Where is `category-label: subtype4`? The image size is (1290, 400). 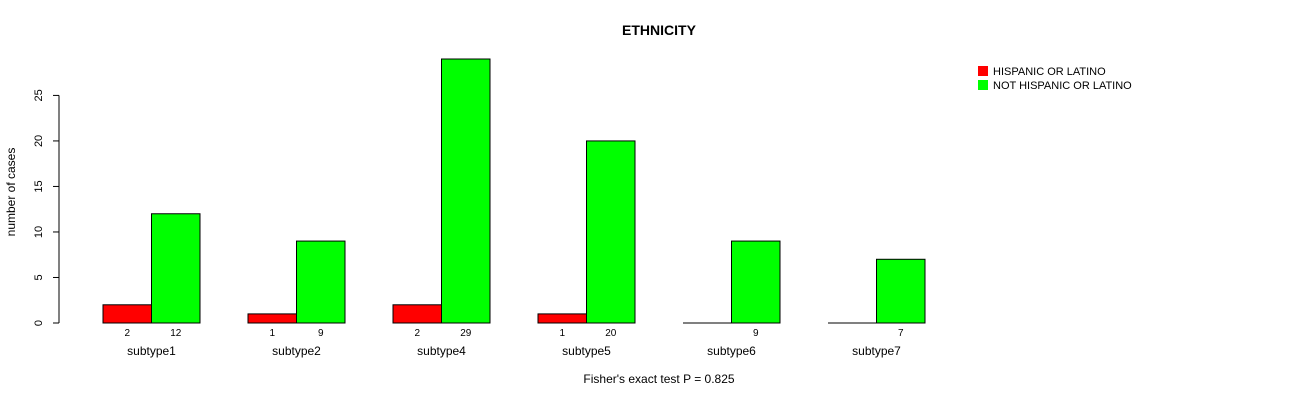 category-label: subtype4 is located at coordinates (441, 351).